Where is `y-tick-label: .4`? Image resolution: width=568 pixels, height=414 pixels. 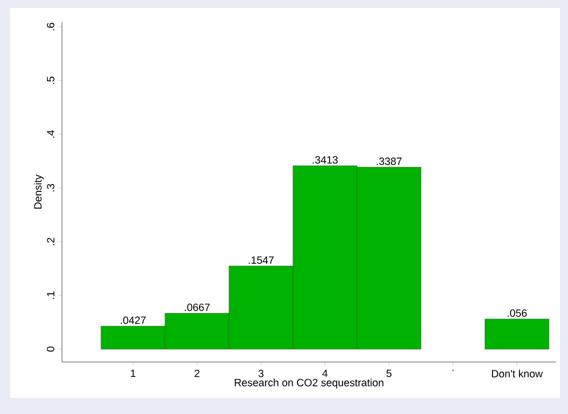
y-tick-label: .4 is located at coordinates (50, 134).